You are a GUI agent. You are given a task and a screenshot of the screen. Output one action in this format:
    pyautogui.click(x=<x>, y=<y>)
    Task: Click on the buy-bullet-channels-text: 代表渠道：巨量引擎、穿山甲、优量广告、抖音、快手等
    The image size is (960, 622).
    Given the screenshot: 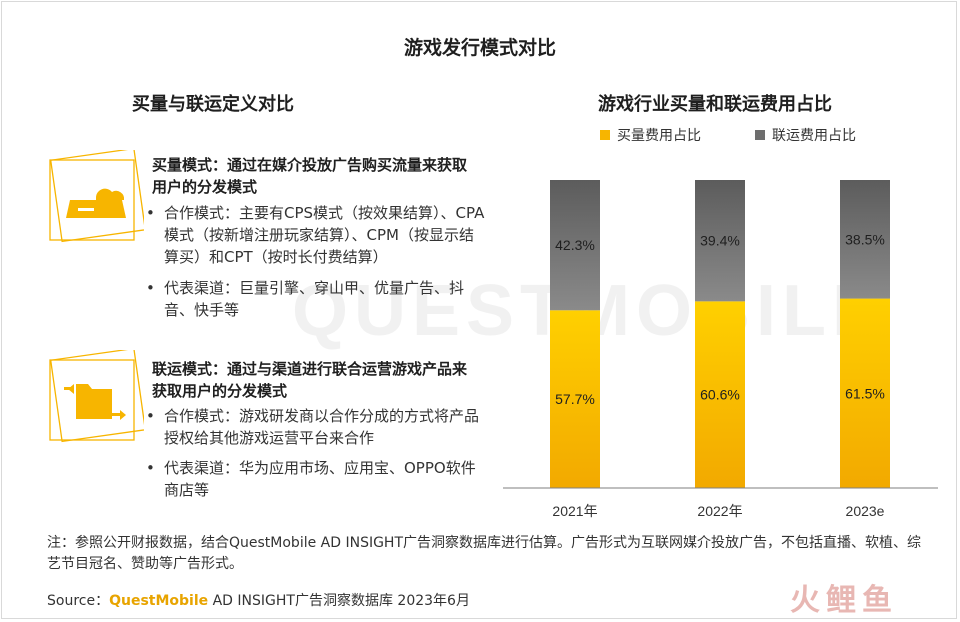 What is the action you would take?
    pyautogui.click(x=314, y=299)
    